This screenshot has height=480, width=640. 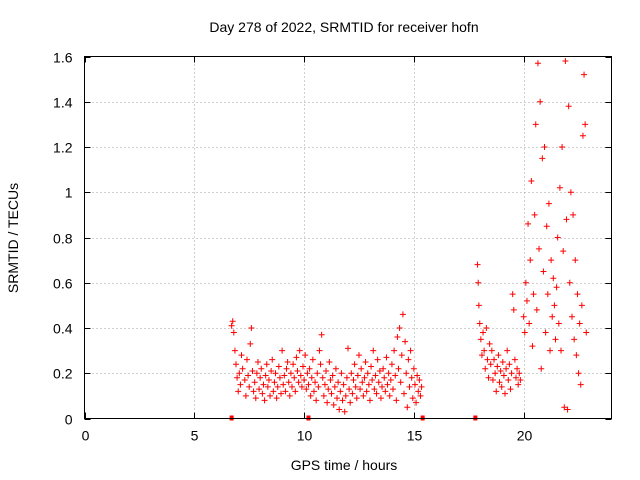 I want to click on x-tick-label: 20, so click(x=525, y=436).